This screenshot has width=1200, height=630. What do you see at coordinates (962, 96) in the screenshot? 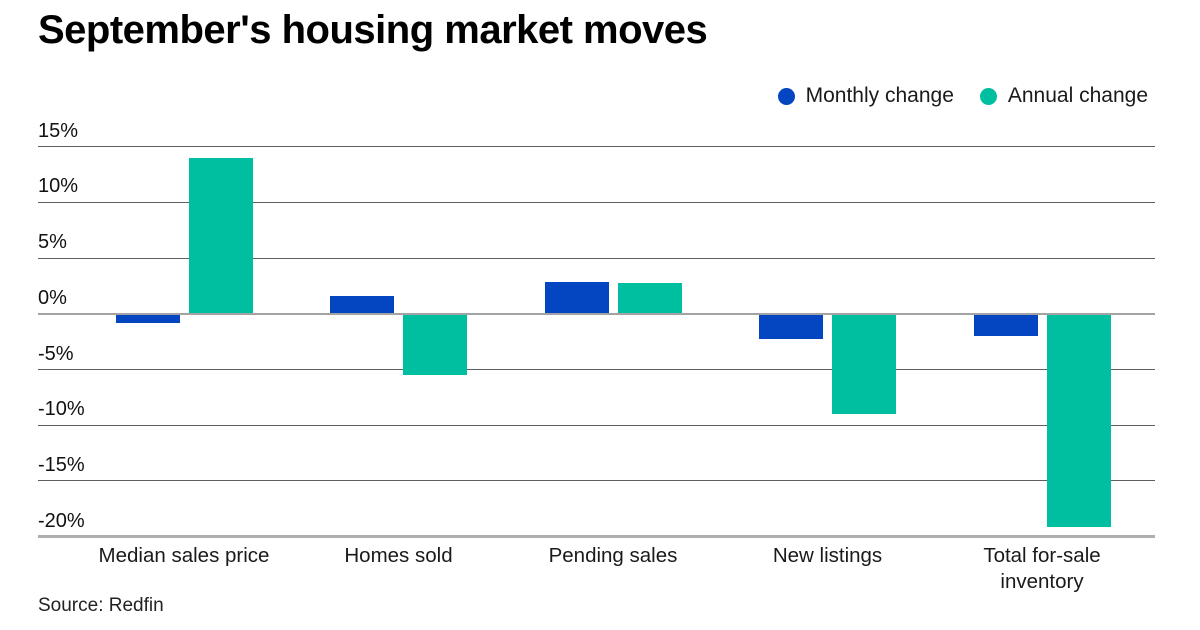
I see `legend: Monthly change Annual change` at bounding box center [962, 96].